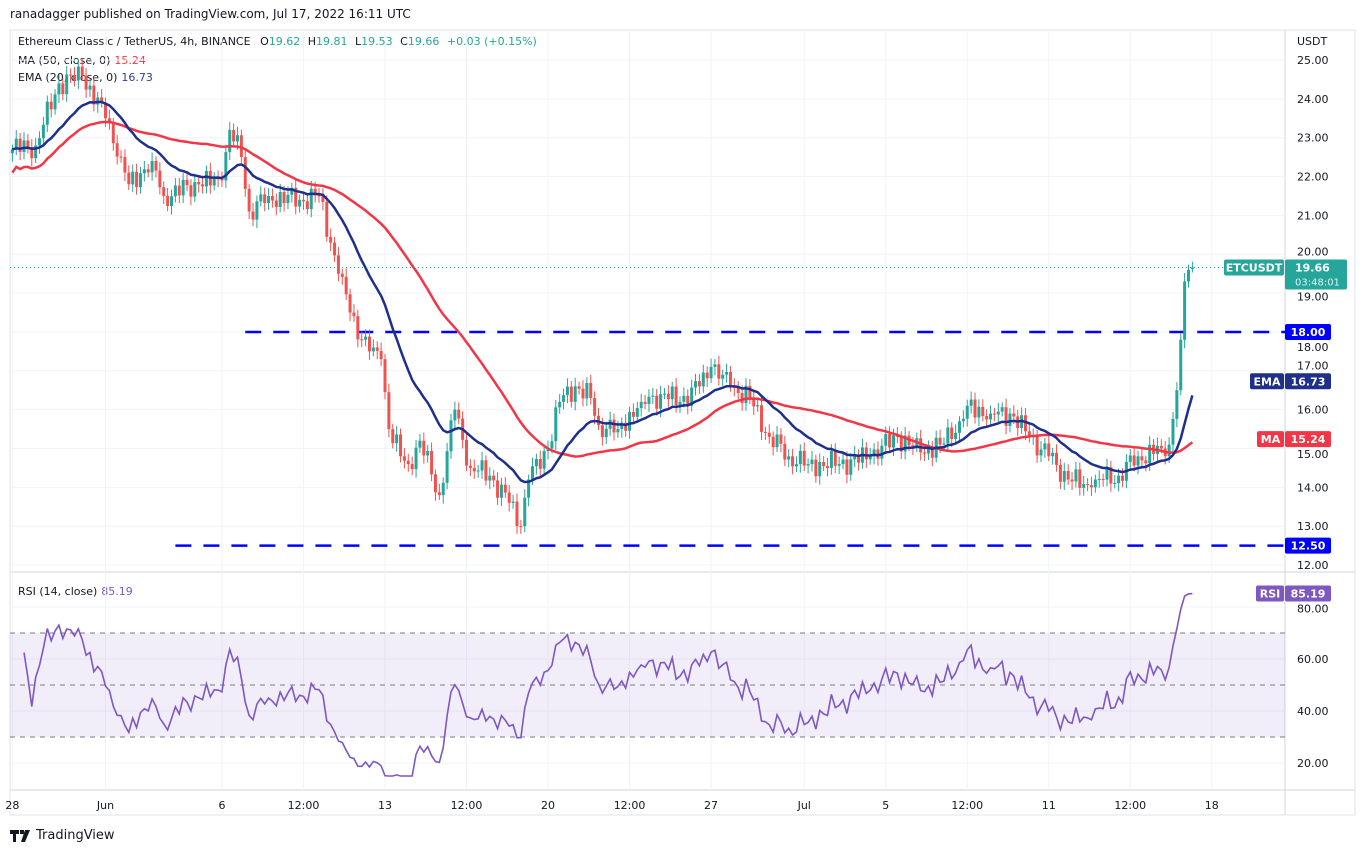 Image resolution: width=1363 pixels, height=854 pixels. What do you see at coordinates (1313, 296) in the screenshot?
I see `price-tick-label: 19.00` at bounding box center [1313, 296].